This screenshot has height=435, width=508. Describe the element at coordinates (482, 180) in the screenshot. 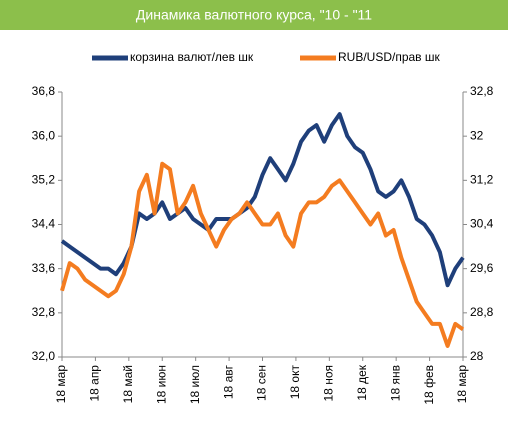

I see `y2-tick-label: 31,2` at that location.